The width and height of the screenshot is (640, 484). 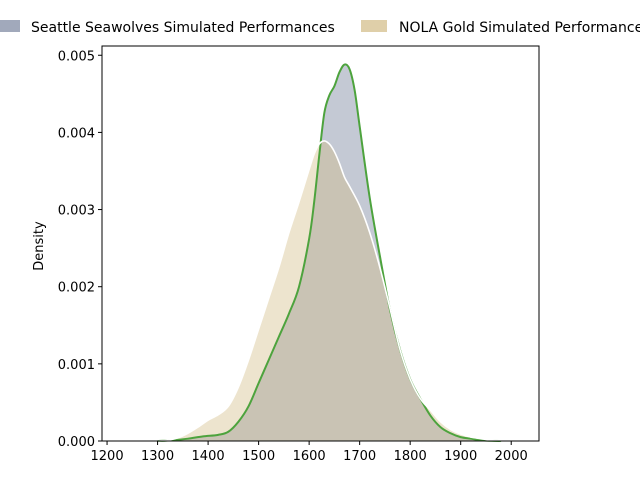 What do you see at coordinates (511, 456) in the screenshot?
I see `x-tick-label: 2000` at bounding box center [511, 456].